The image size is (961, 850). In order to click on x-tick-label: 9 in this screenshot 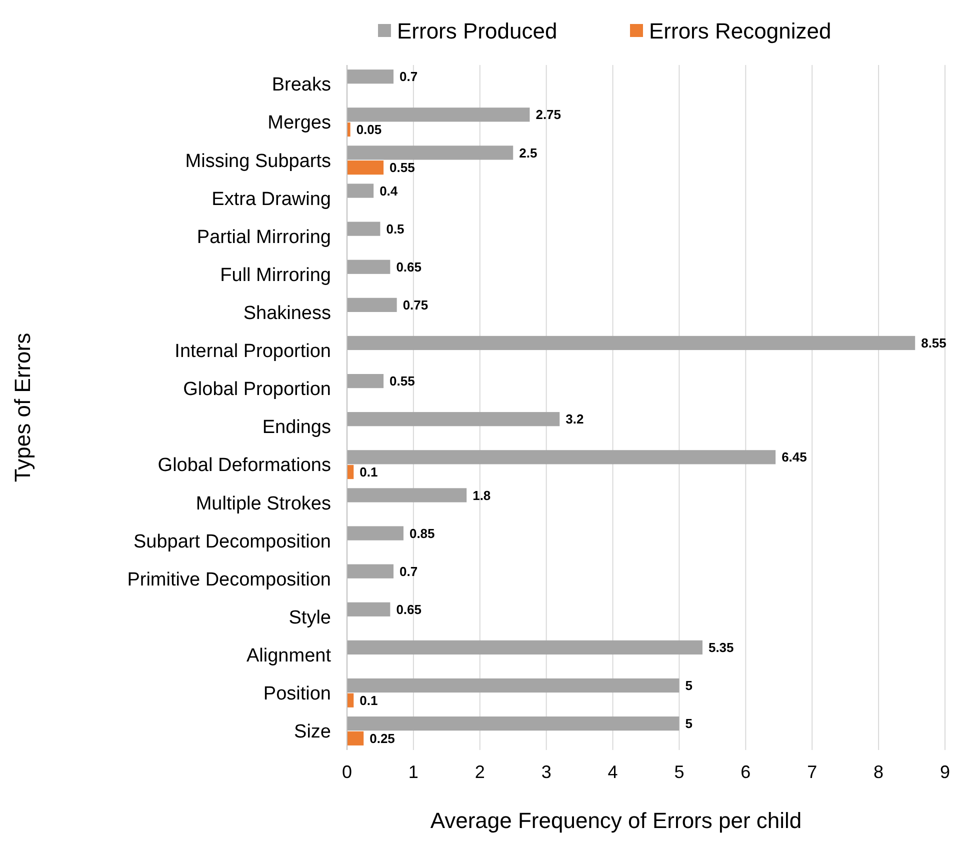, I will do `click(945, 772)`.